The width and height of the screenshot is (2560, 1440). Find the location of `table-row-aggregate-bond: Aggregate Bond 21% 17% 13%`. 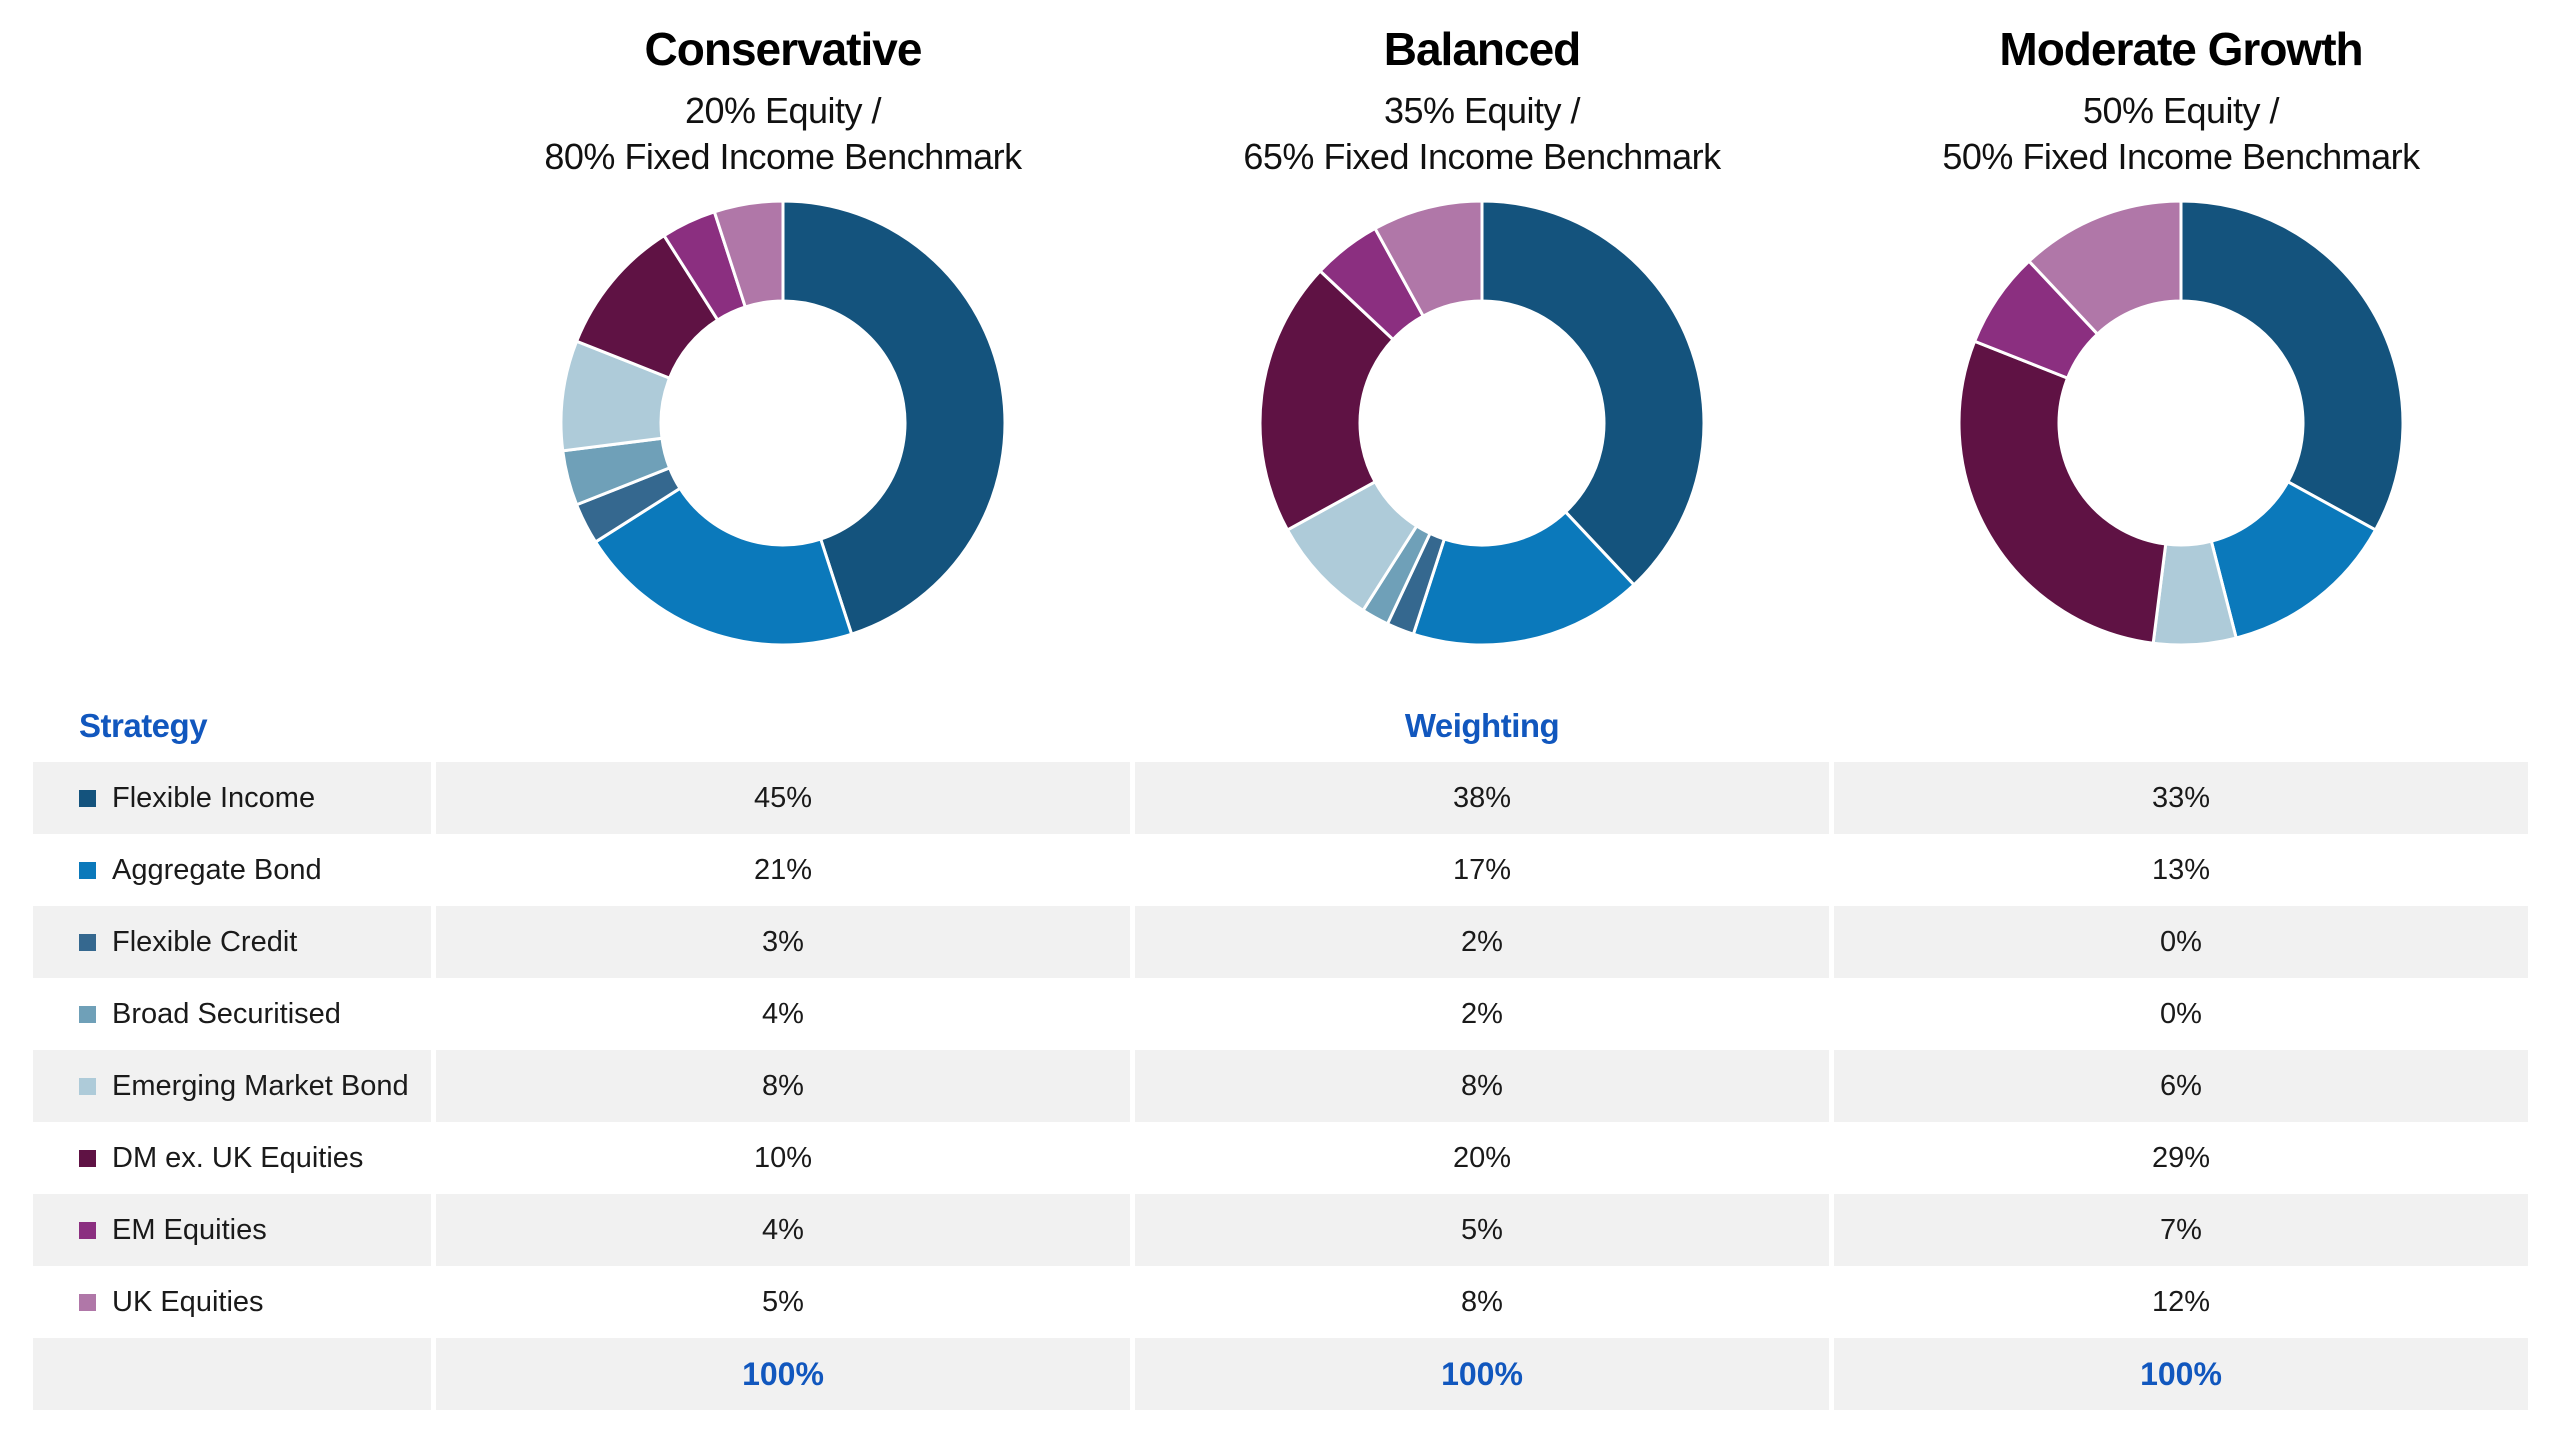

table-row-aggregate-bond: Aggregate Bond 21% 17% 13% is located at coordinates (1280, 870).